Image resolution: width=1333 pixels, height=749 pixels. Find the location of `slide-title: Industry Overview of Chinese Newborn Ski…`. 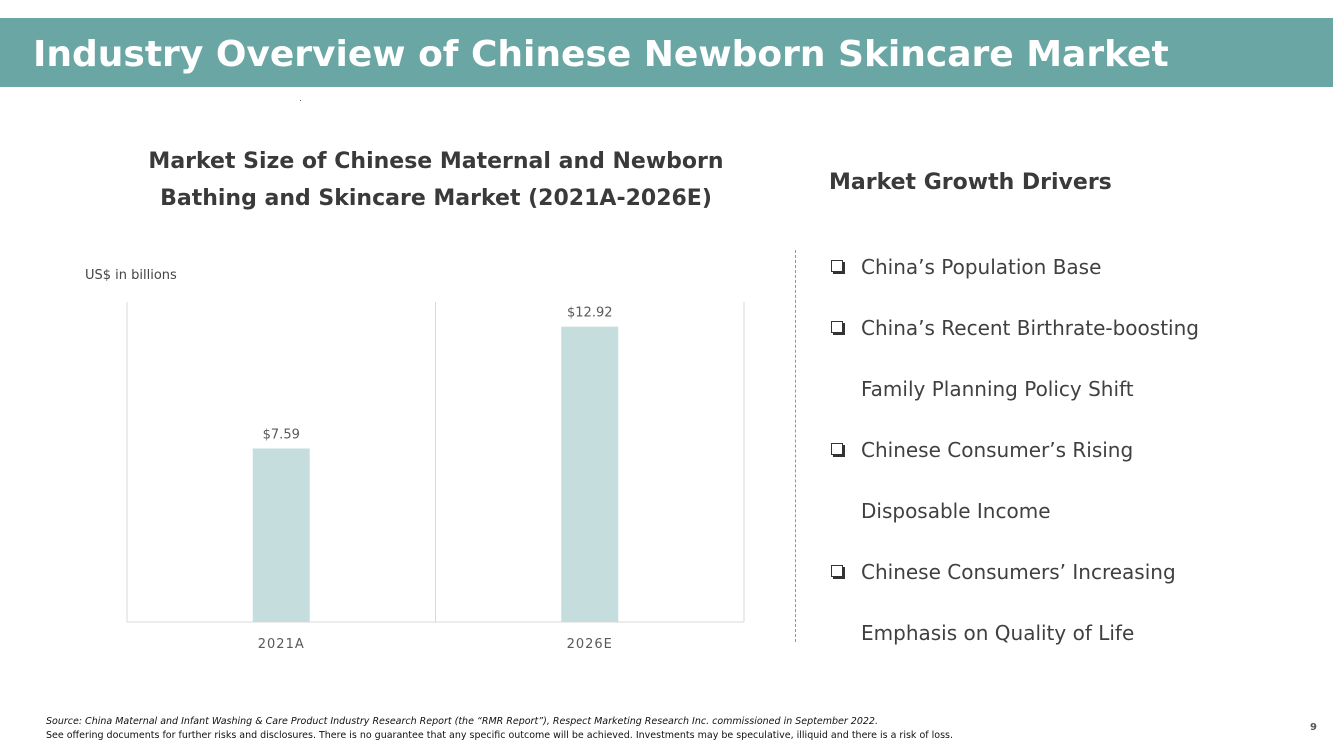

slide-title: Industry Overview of Chinese Newborn Ski… is located at coordinates (601, 54).